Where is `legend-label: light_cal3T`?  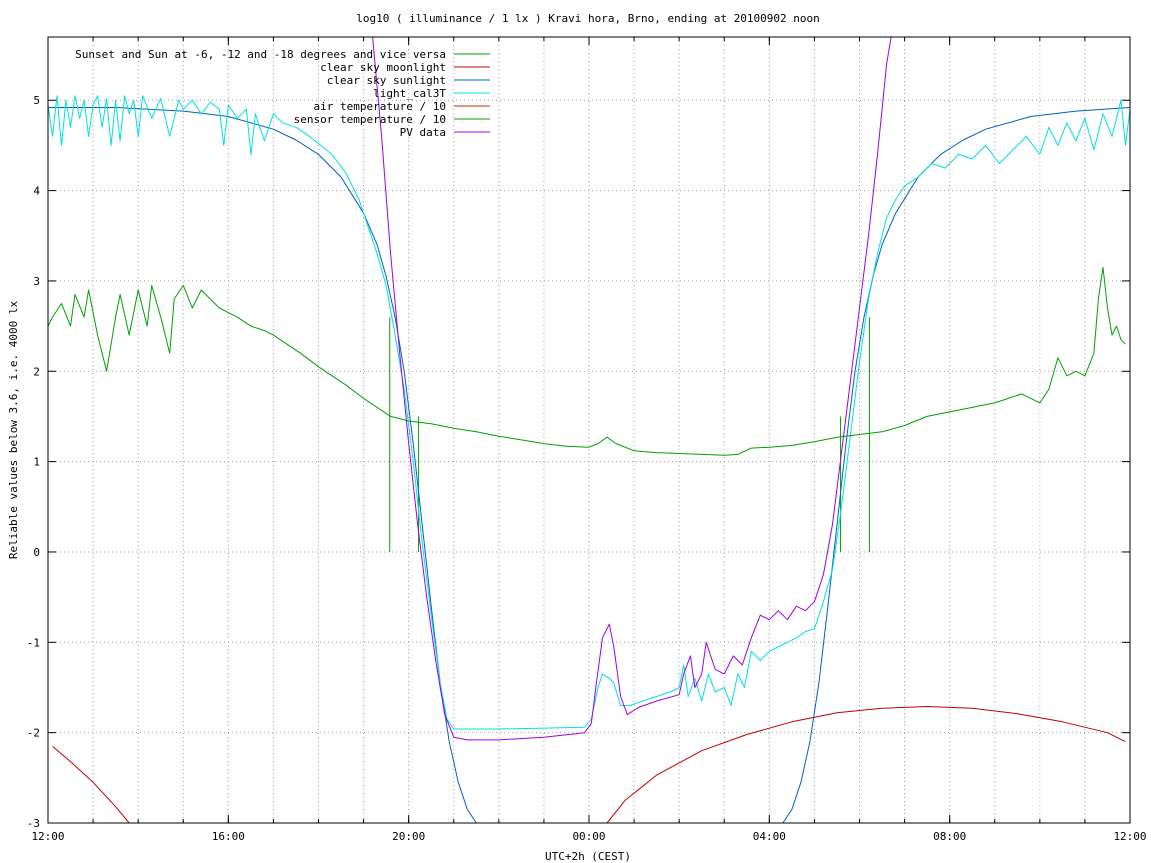 legend-label: light_cal3T is located at coordinates (409, 93).